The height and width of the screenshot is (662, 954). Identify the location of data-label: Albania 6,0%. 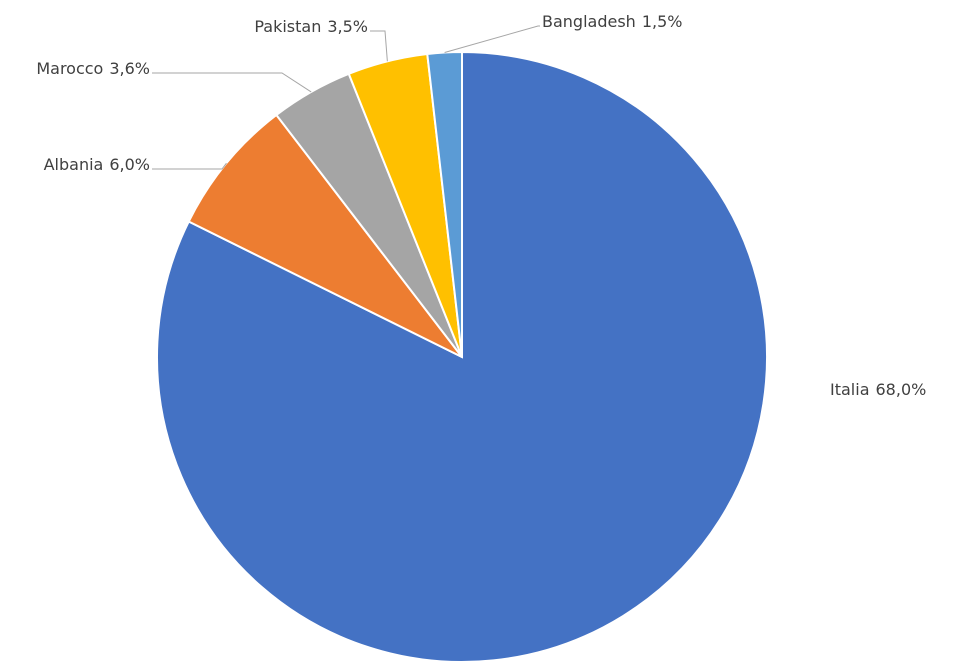
(97, 164).